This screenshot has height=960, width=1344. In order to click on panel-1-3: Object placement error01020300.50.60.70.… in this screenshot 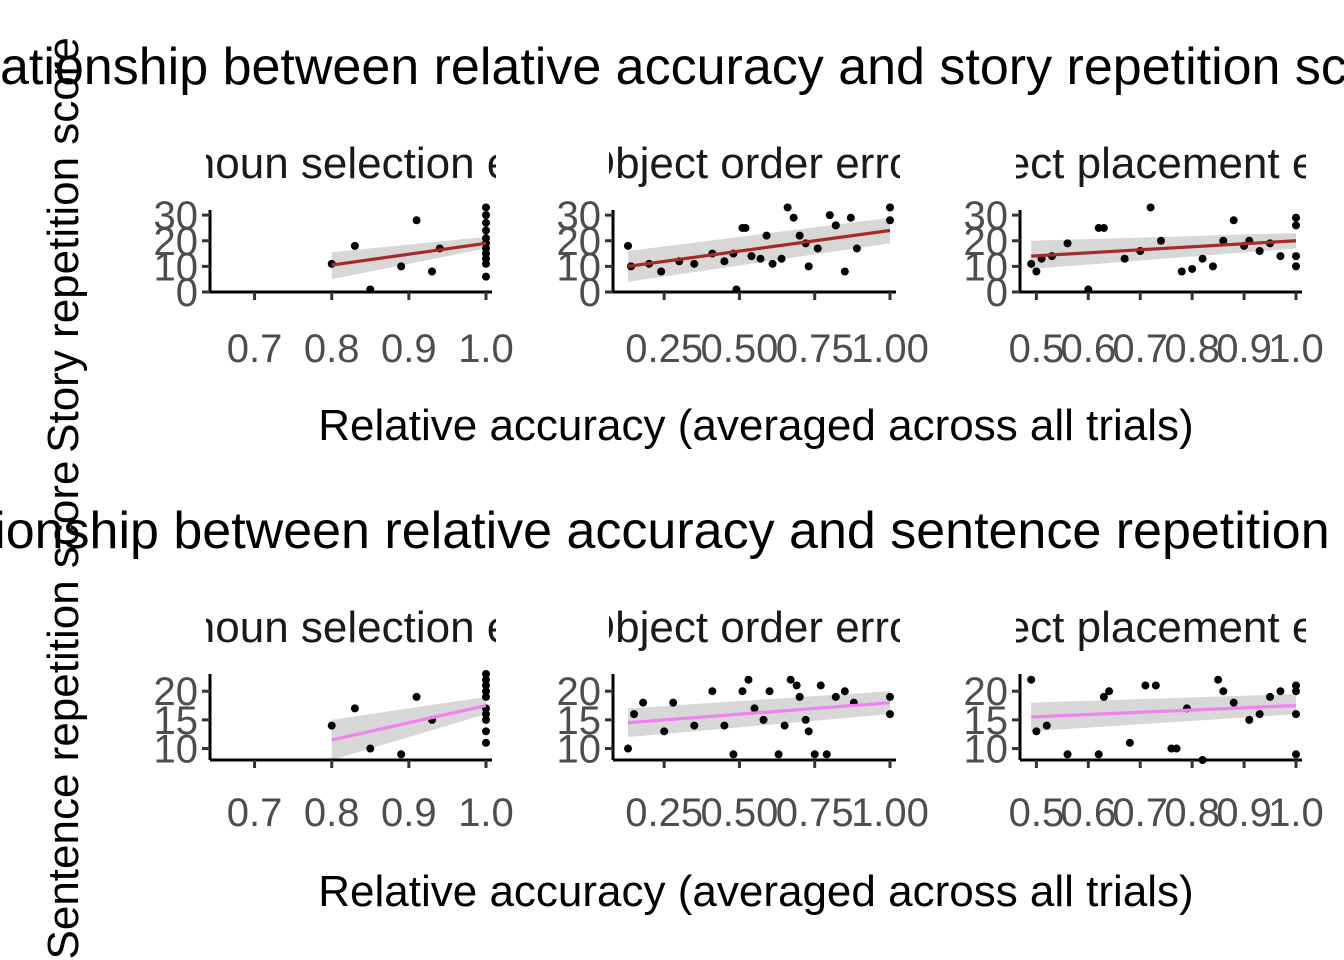, I will do `click(1144, 255)`.